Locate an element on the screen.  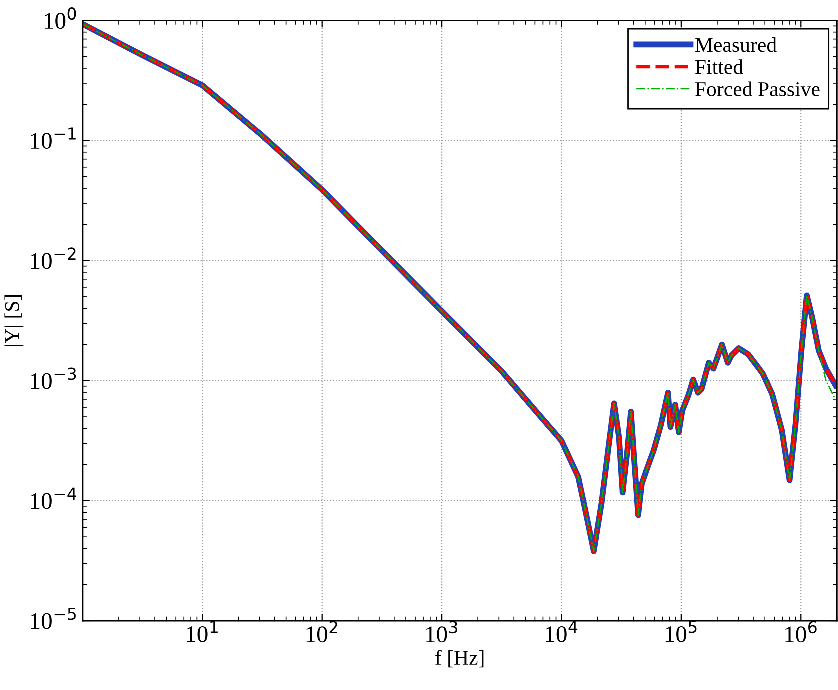
legend-label: Forced Passive is located at coordinates (758, 89).